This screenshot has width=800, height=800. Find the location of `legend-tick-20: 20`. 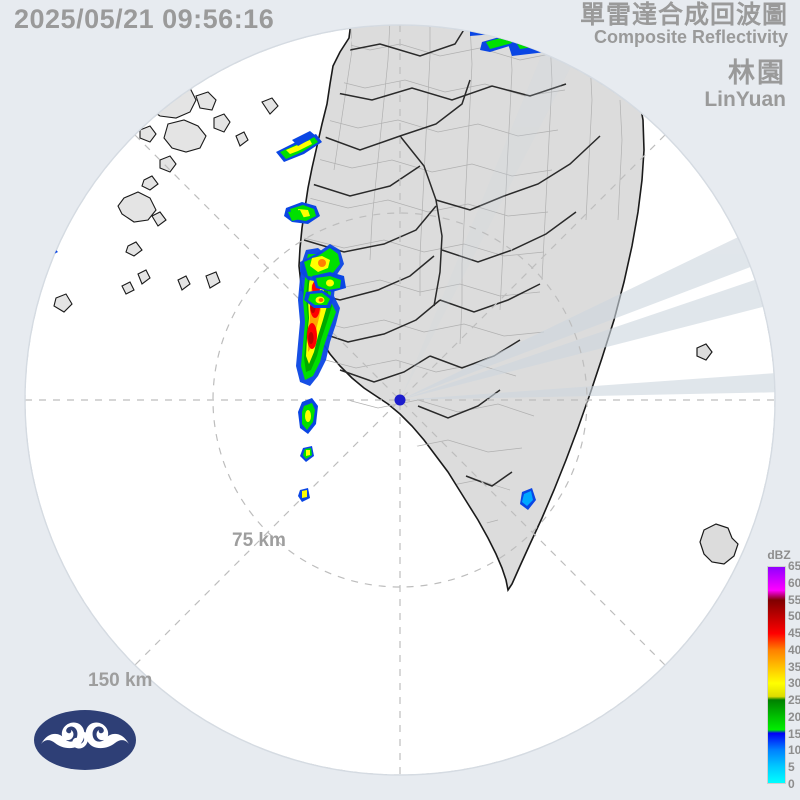

legend-tick-20: 20 is located at coordinates (794, 716).